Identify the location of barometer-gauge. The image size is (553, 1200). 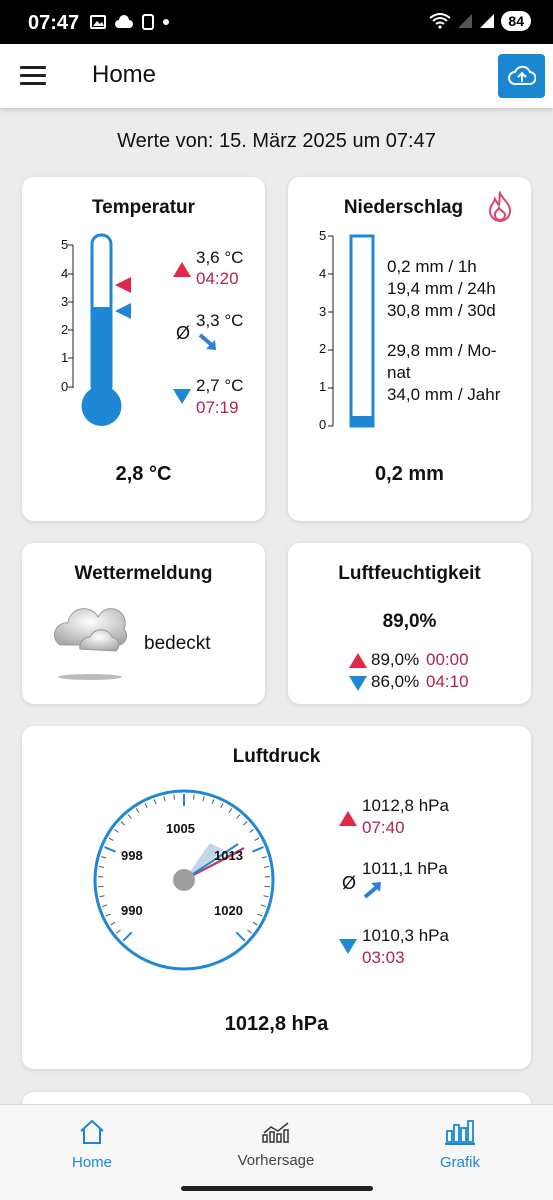
(184, 880).